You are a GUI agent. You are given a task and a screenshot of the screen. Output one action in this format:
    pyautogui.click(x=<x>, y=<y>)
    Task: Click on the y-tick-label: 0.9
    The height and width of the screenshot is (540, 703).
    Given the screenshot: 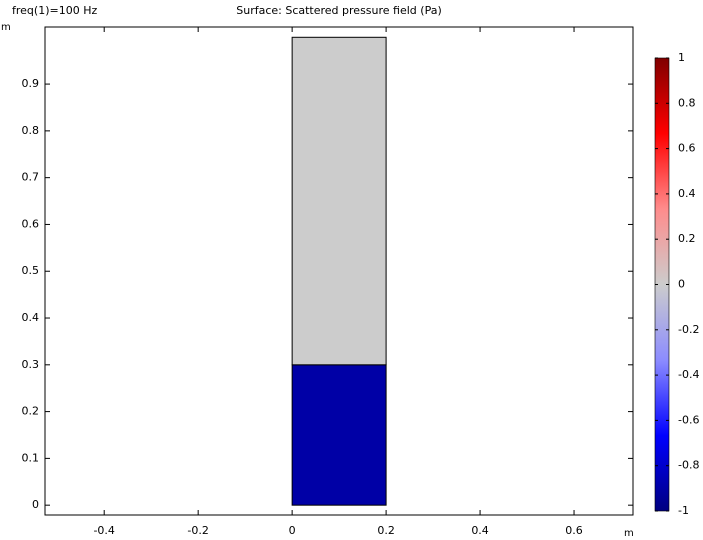 What is the action you would take?
    pyautogui.click(x=31, y=83)
    